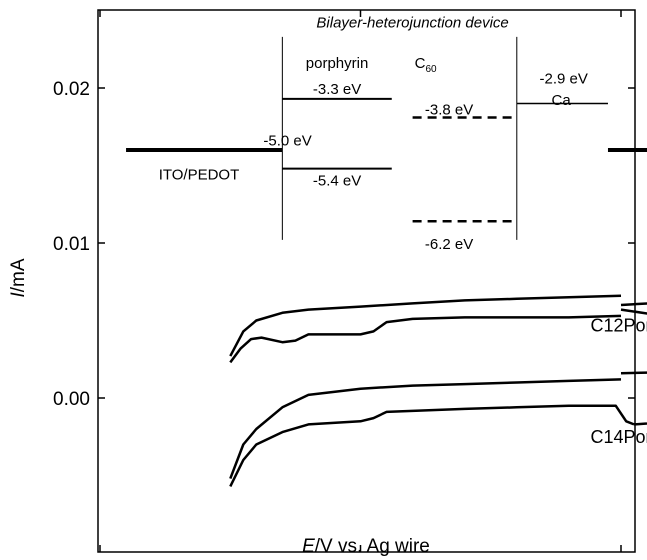 The image size is (647, 560). Describe the element at coordinates (71, 244) in the screenshot. I see `y-tick-label: 0.01` at that location.